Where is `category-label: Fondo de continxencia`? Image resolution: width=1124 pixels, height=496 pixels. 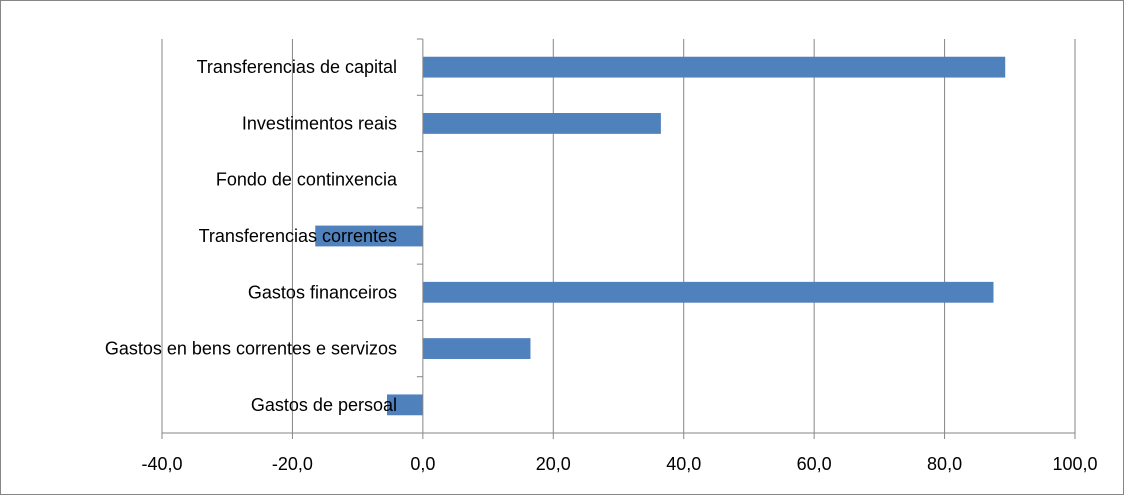 category-label: Fondo de continxencia is located at coordinates (307, 180).